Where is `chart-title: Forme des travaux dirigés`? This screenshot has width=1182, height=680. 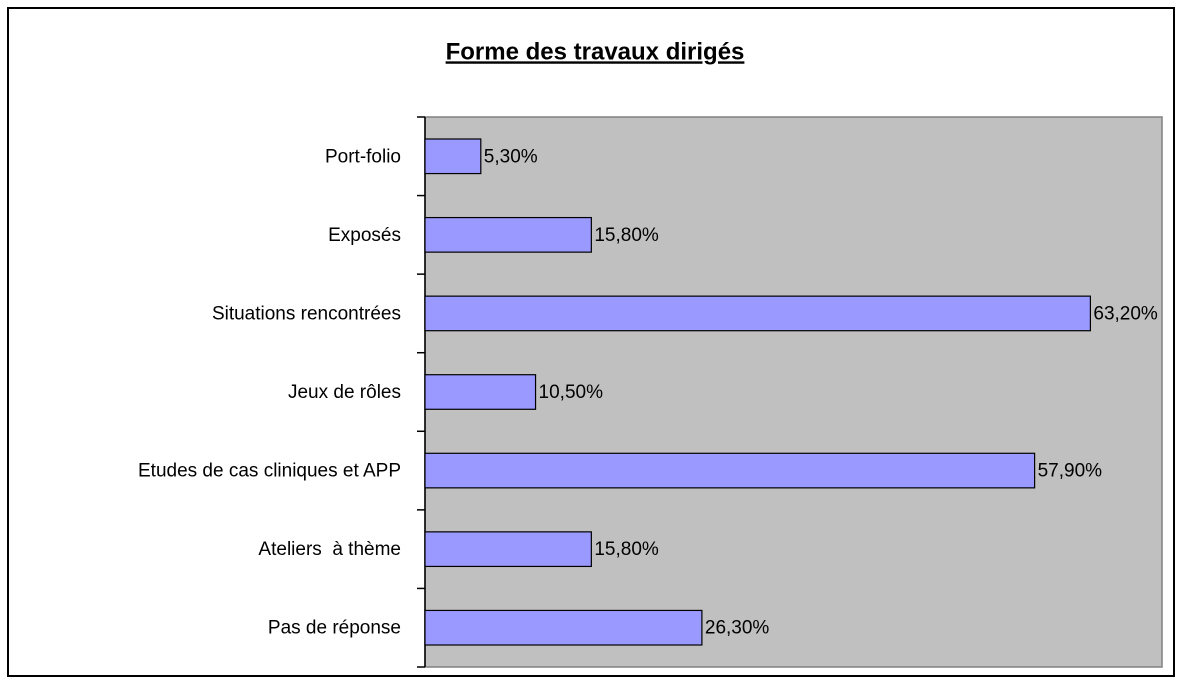 chart-title: Forme des travaux dirigés is located at coordinates (595, 51).